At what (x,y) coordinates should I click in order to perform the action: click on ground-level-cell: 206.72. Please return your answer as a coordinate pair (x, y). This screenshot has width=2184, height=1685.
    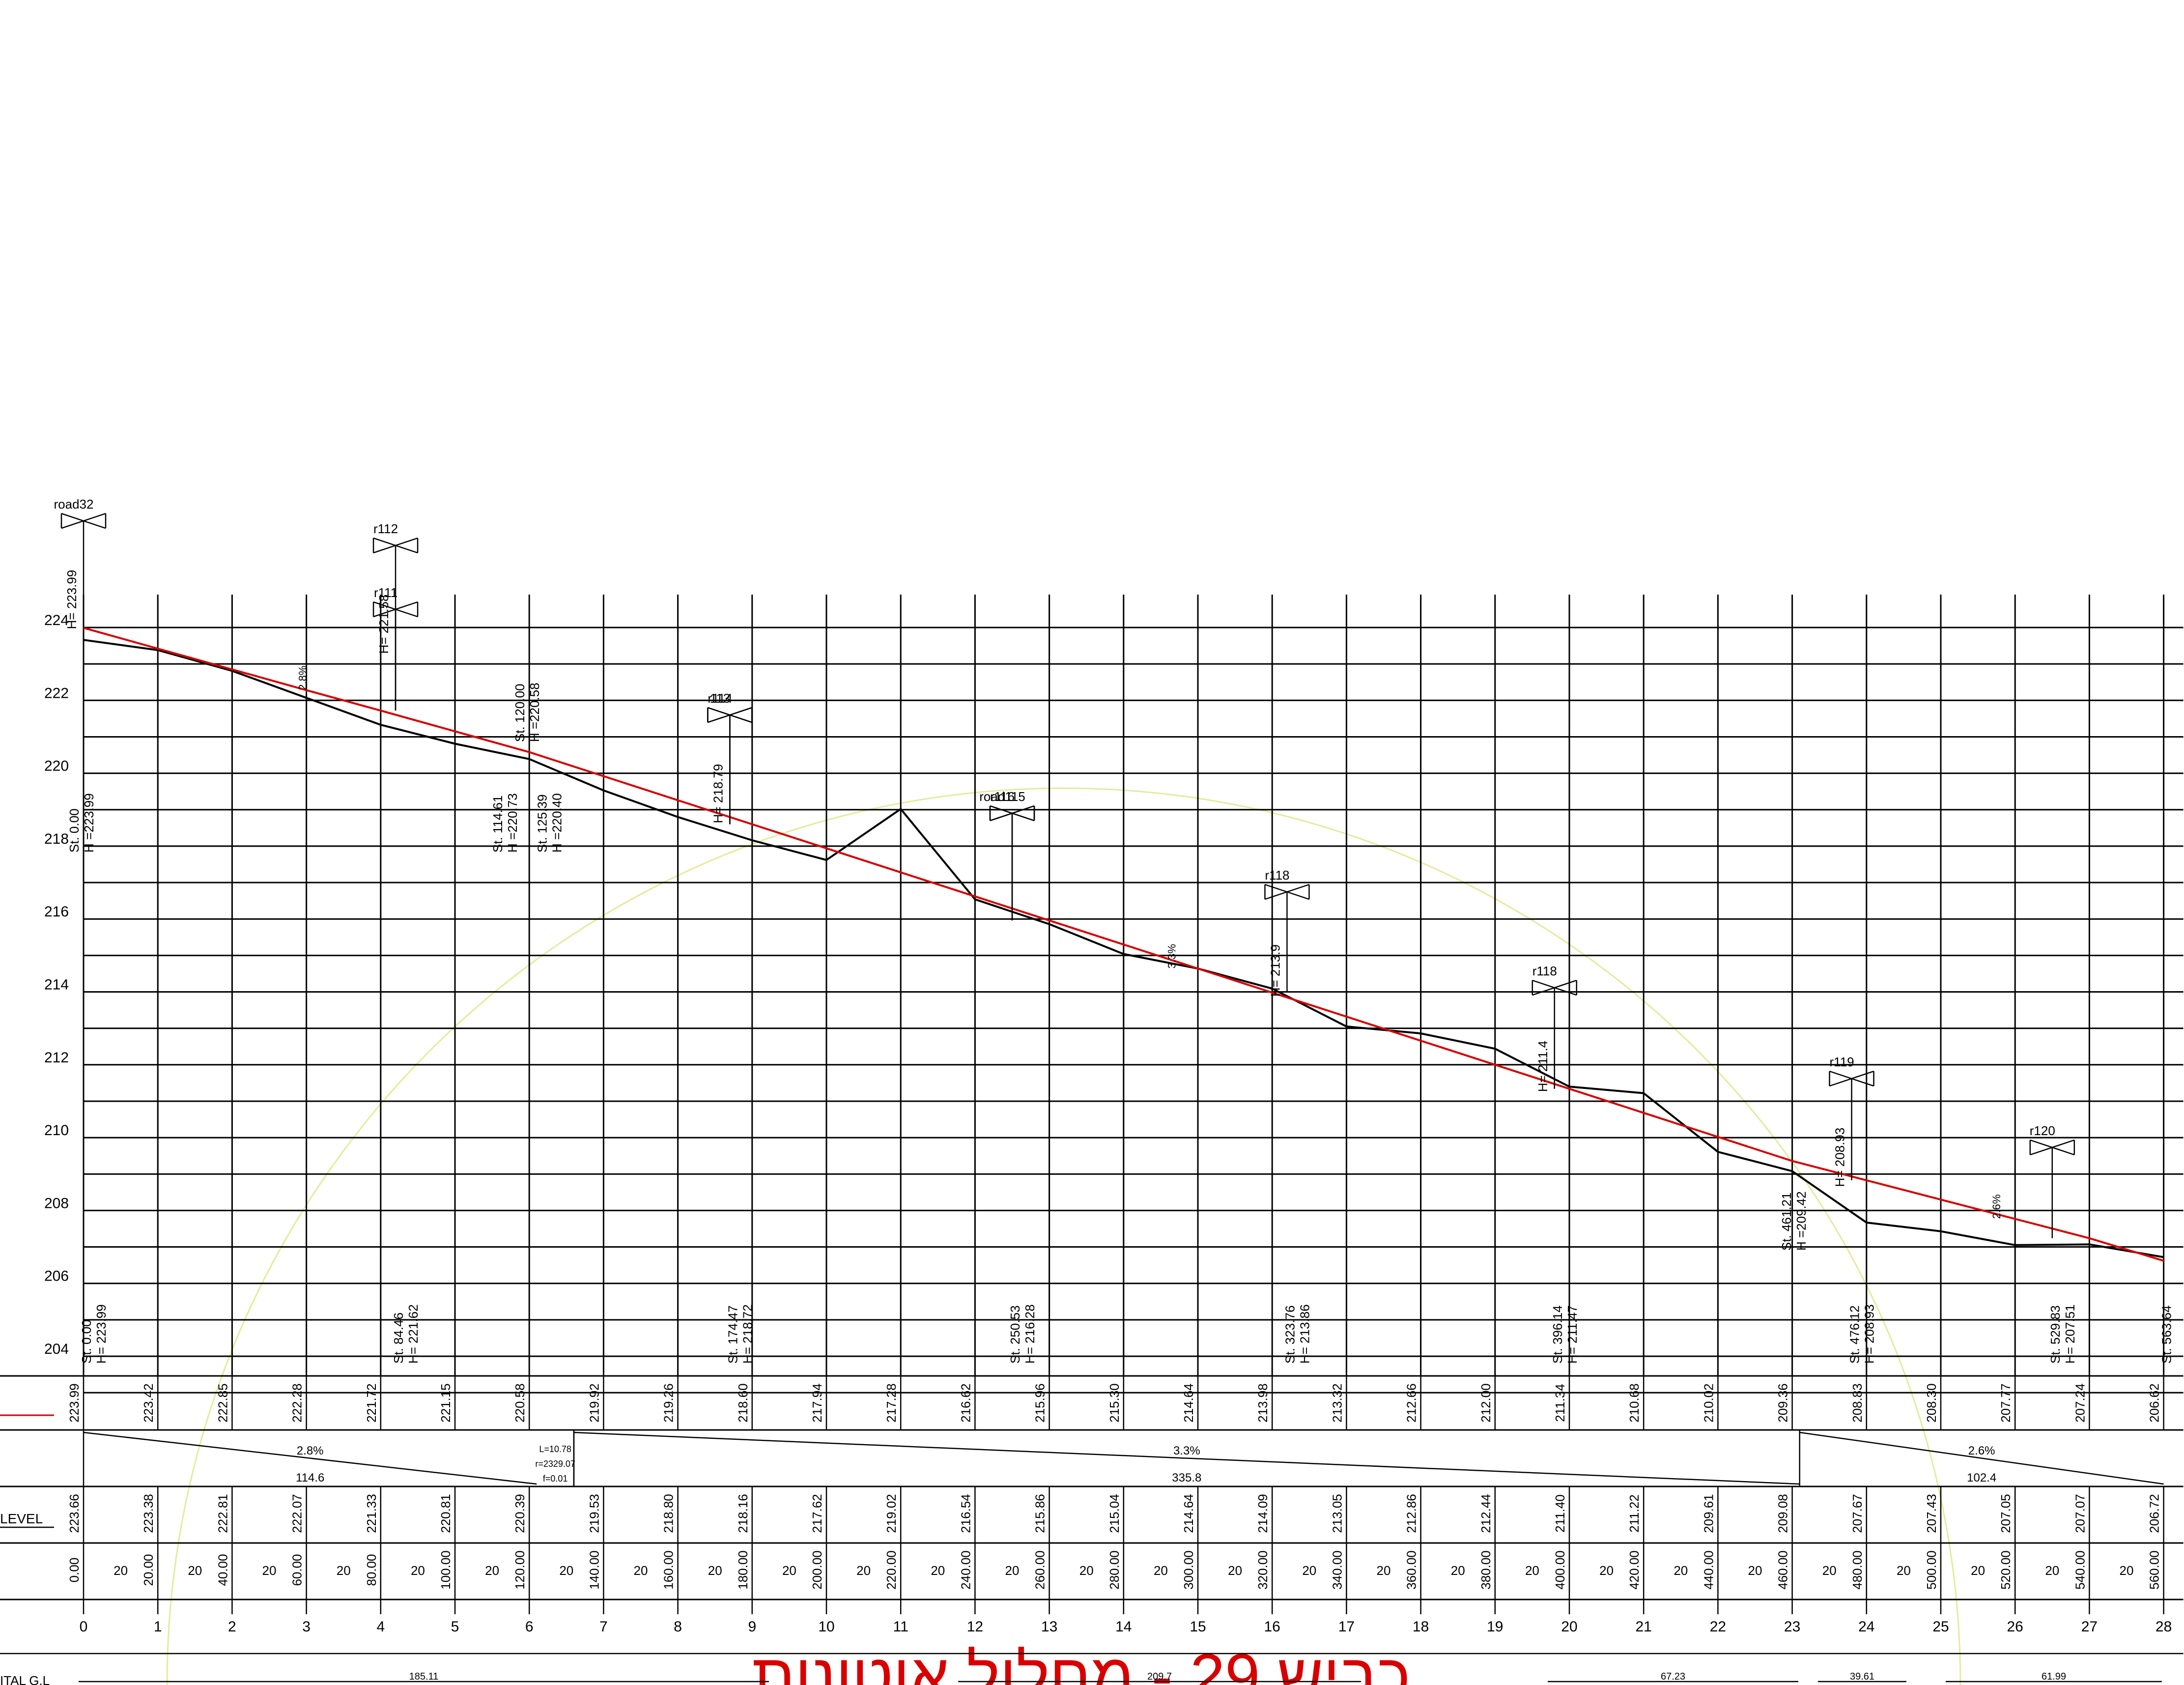
    Looking at the image, I should click on (2154, 1513).